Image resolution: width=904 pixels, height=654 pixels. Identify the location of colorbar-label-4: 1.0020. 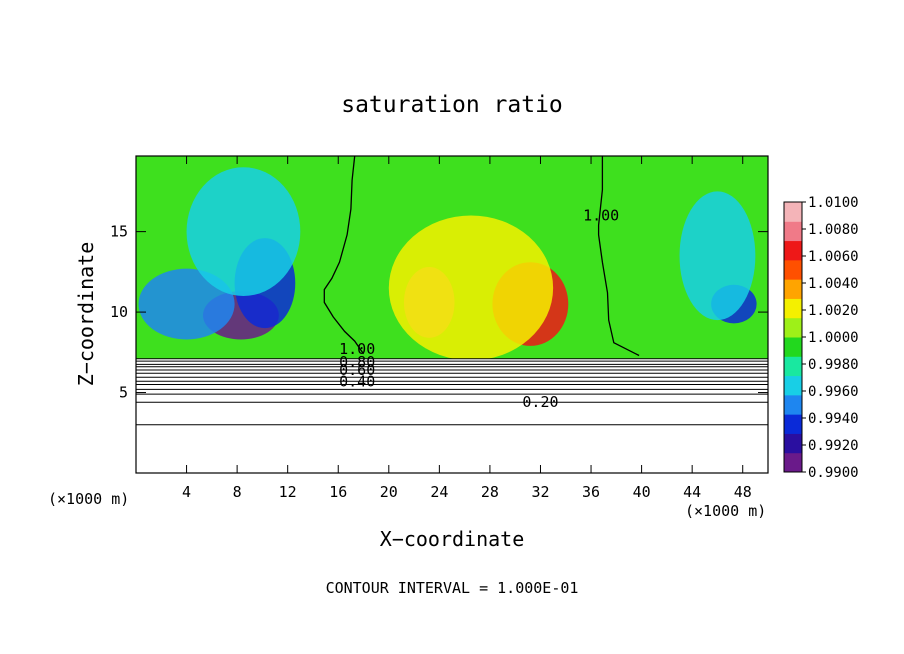
(833, 311).